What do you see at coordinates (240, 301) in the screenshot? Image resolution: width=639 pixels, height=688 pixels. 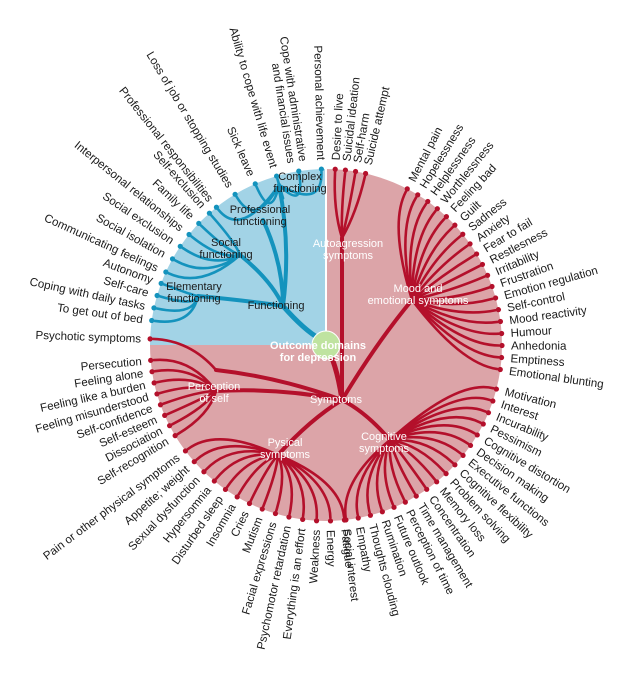 I see `branch-elementary` at bounding box center [240, 301].